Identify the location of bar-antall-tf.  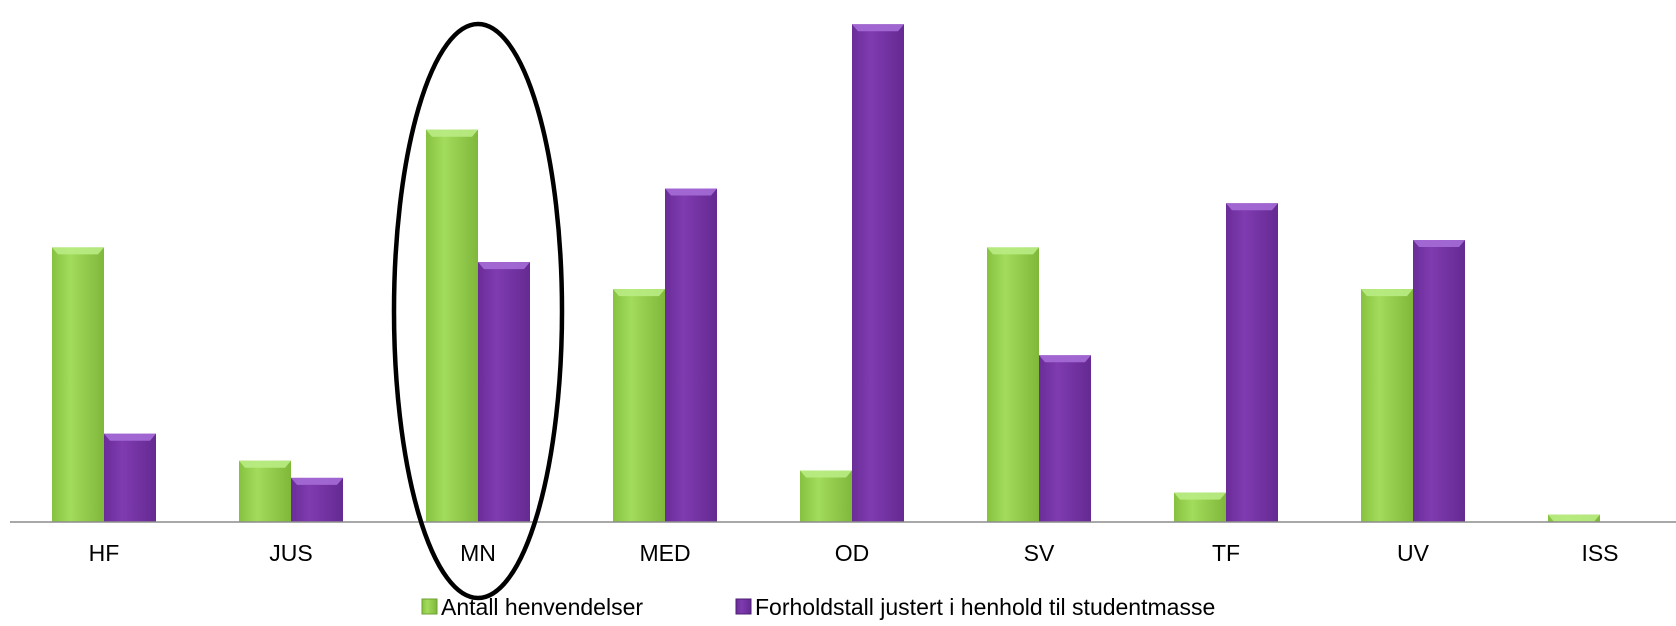
(1200, 507).